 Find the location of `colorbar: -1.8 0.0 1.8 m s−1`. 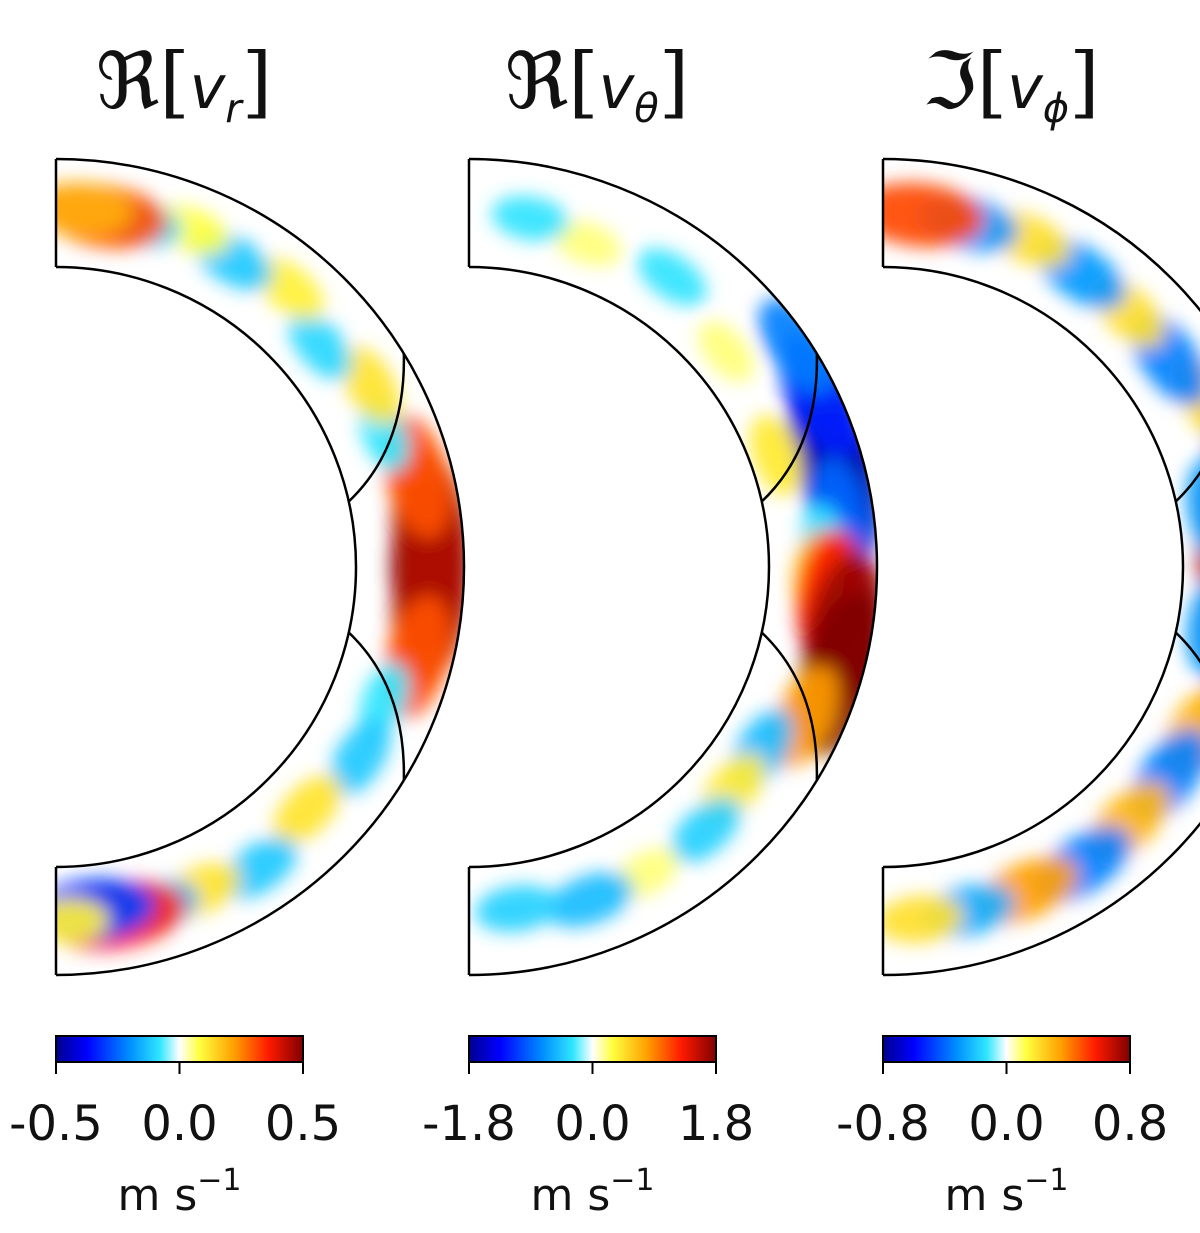

colorbar: -1.8 0.0 1.8 m s−1 is located at coordinates (588, 1128).